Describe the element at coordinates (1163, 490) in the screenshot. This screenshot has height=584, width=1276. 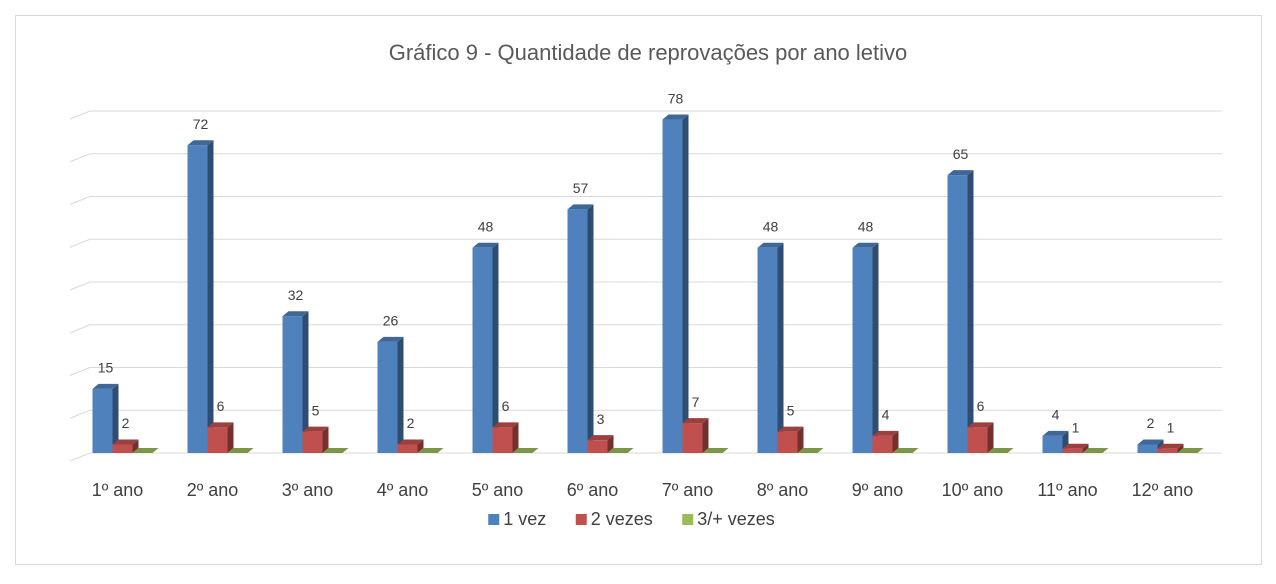
I see `x-tick-label: 12º ano` at that location.